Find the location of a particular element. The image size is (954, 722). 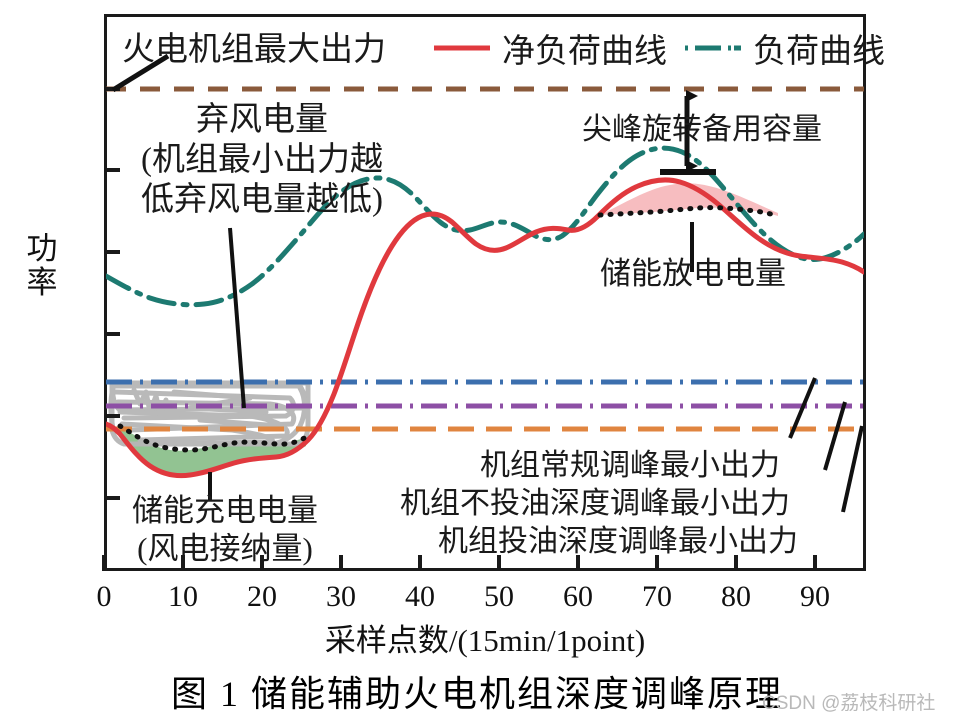

annotation-wind-curtailment-line1: 弃风电量 is located at coordinates (262, 120).